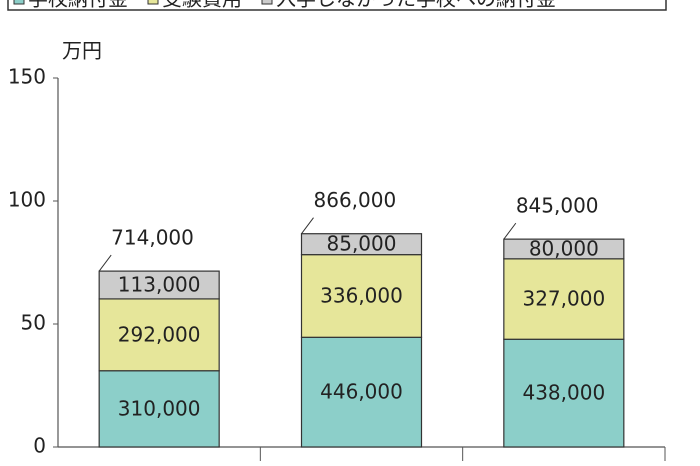  Describe the element at coordinates (159, 408) in the screenshot. I see `value-label: 310,000` at that location.